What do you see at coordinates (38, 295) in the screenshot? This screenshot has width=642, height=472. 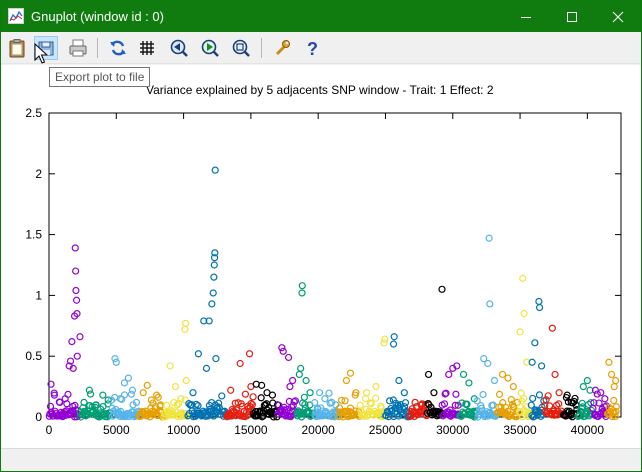 I see `y-tick-label: 1` at bounding box center [38, 295].